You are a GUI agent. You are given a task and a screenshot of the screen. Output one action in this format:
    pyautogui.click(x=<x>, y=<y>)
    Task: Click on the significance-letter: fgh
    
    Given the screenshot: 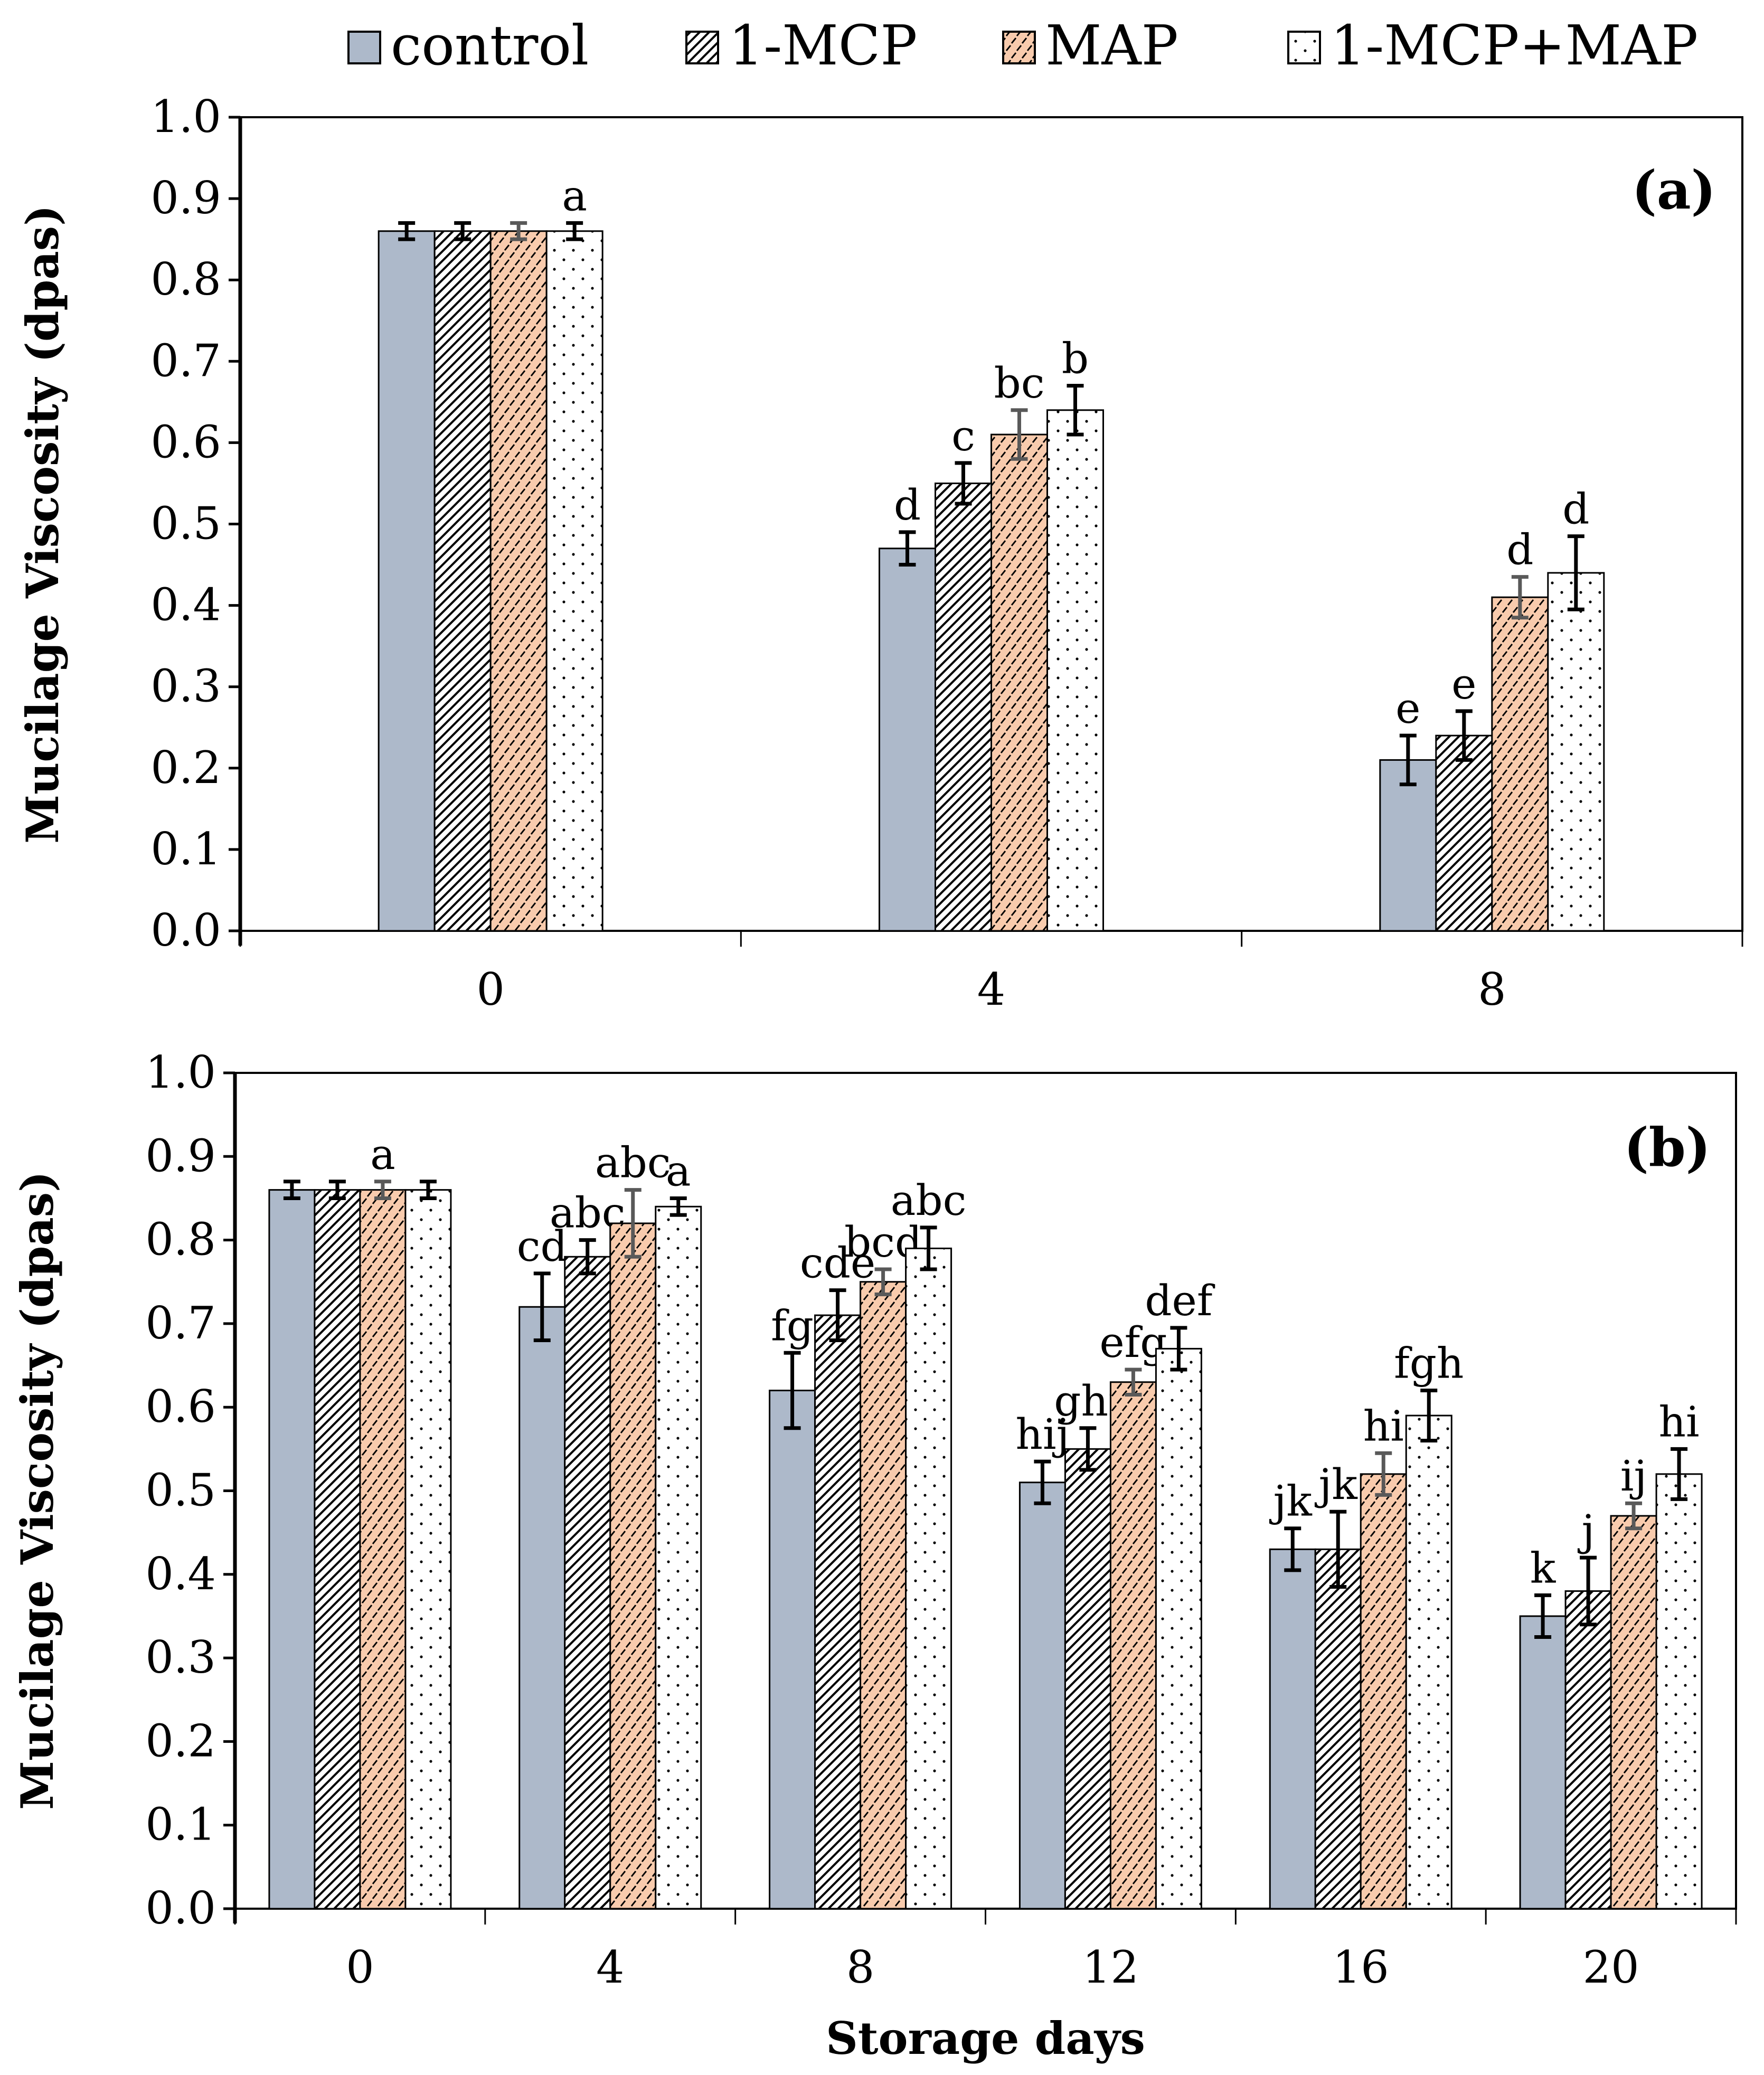 What is the action you would take?
    pyautogui.click(x=1429, y=1363)
    